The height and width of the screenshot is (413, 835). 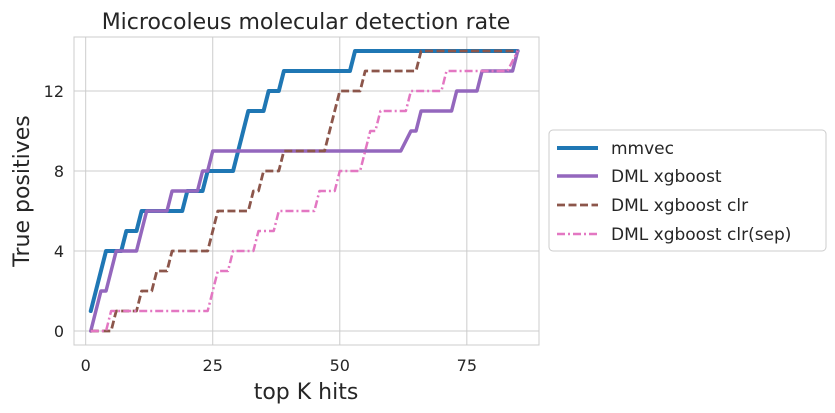 I want to click on chart-title: Microcoleus molecular detection rate, so click(x=306, y=22).